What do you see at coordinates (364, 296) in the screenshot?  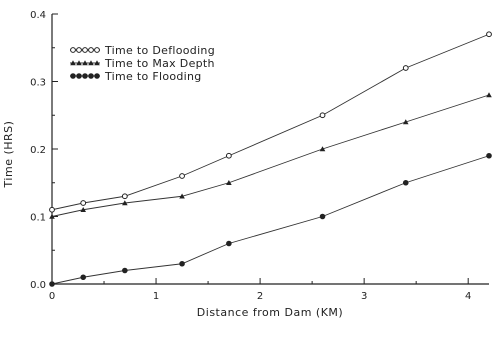 I see `x-tick-label: 3` at bounding box center [364, 296].